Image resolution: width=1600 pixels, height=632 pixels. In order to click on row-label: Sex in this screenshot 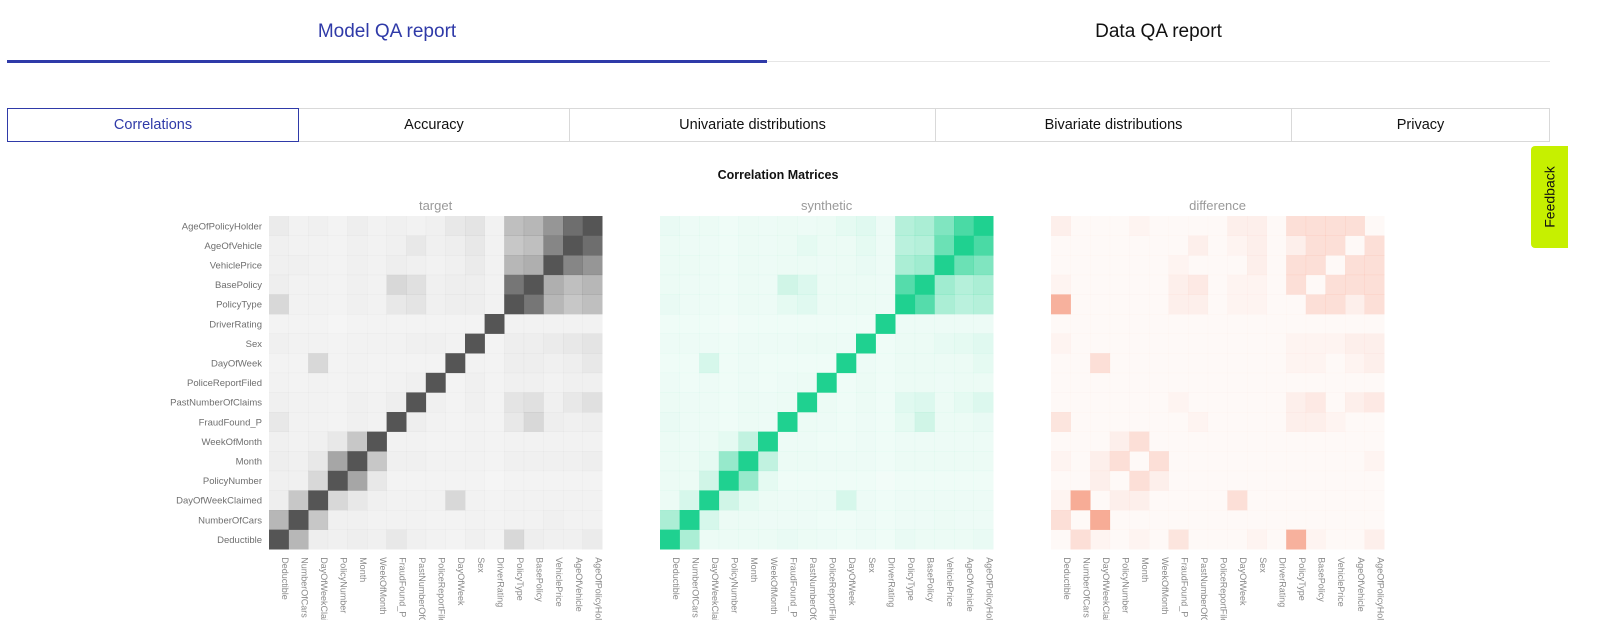, I will do `click(254, 344)`.